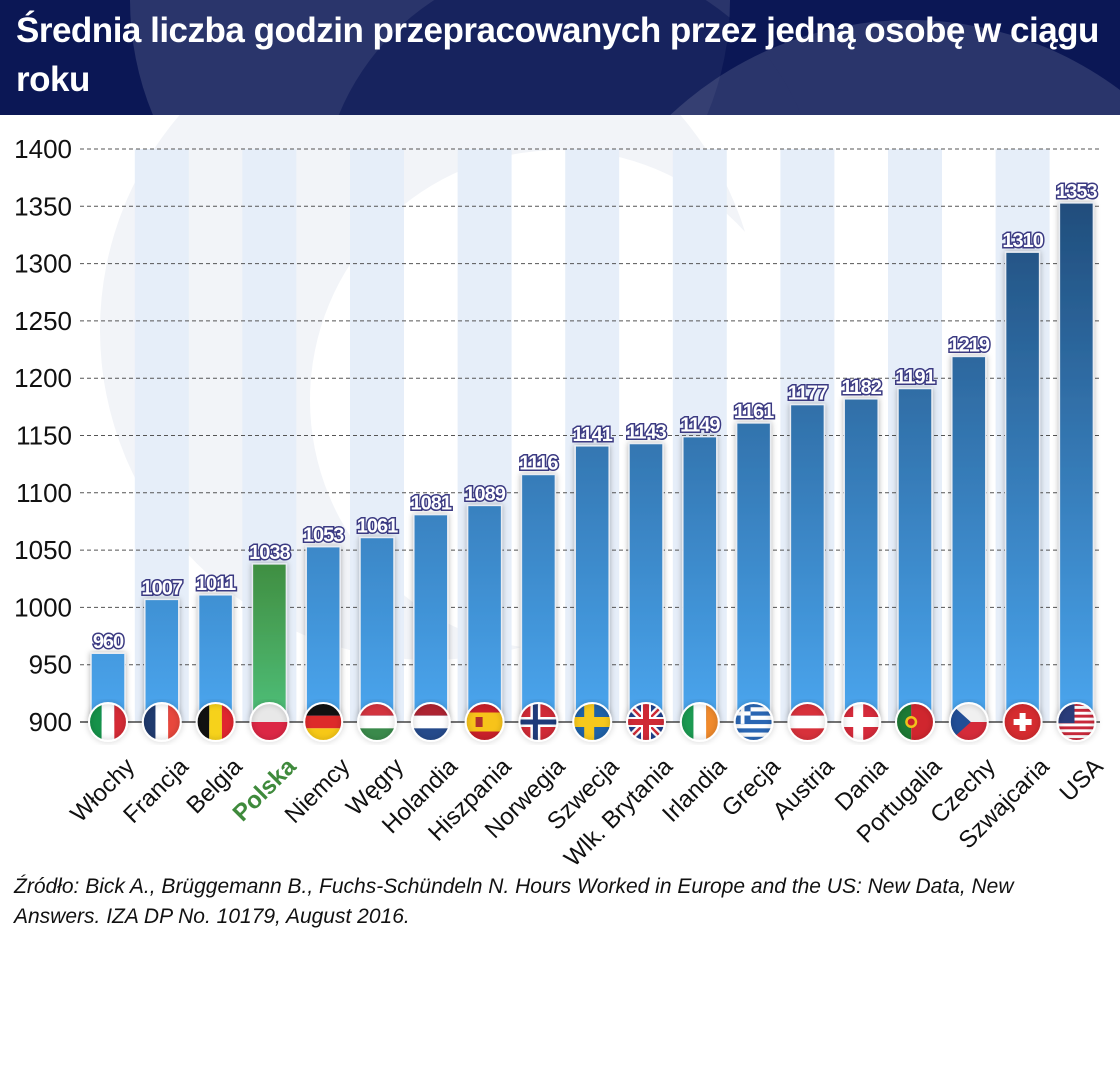 This screenshot has width=1120, height=1075. What do you see at coordinates (804, 789) in the screenshot?
I see `x-category-label: Austria` at bounding box center [804, 789].